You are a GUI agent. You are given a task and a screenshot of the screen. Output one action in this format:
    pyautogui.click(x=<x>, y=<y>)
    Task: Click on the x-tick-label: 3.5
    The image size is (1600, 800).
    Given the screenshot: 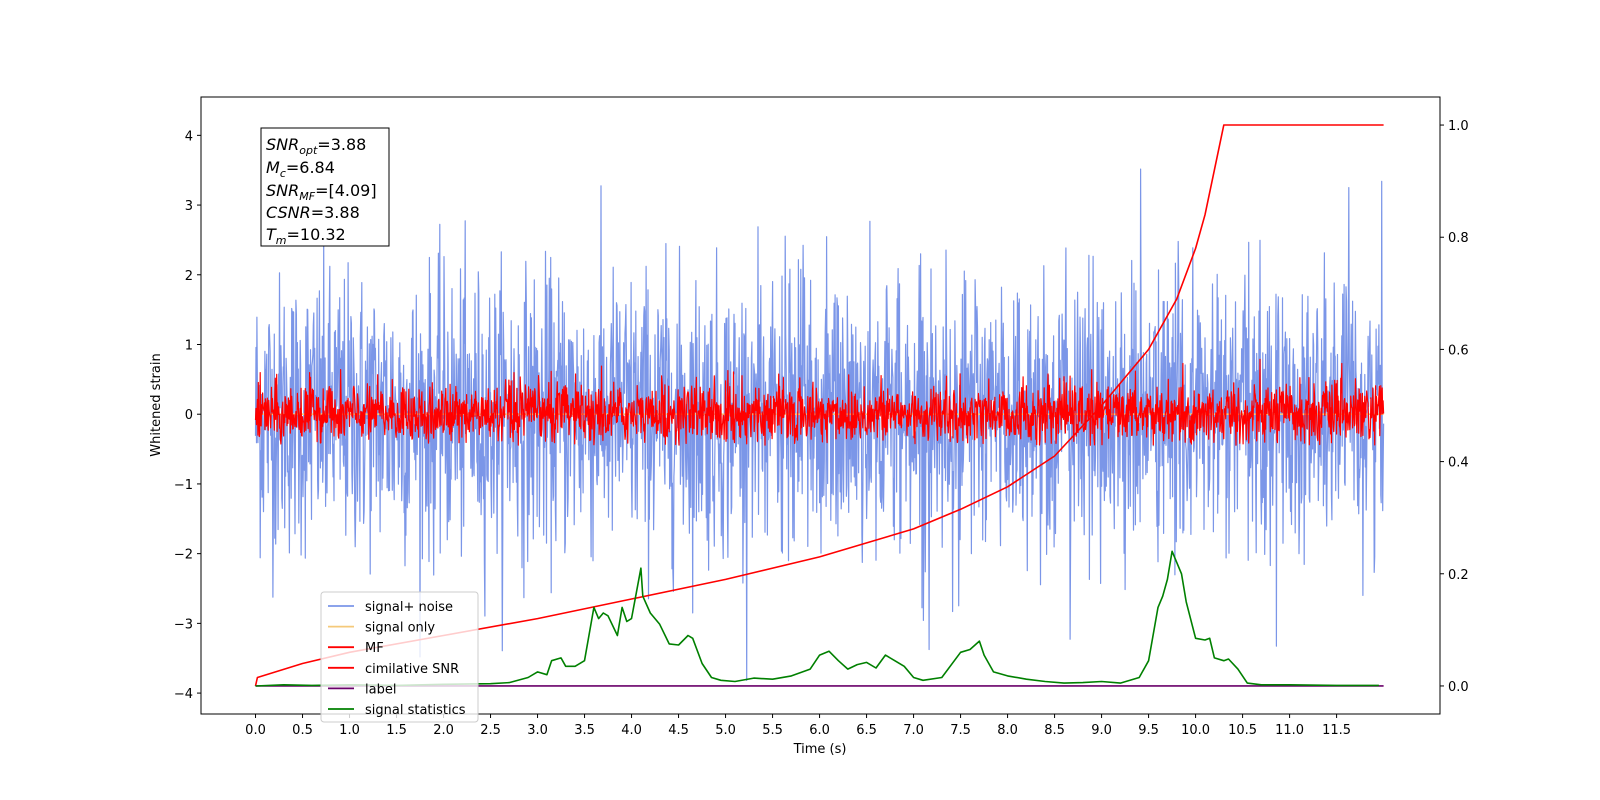 What is the action you would take?
    pyautogui.click(x=584, y=730)
    